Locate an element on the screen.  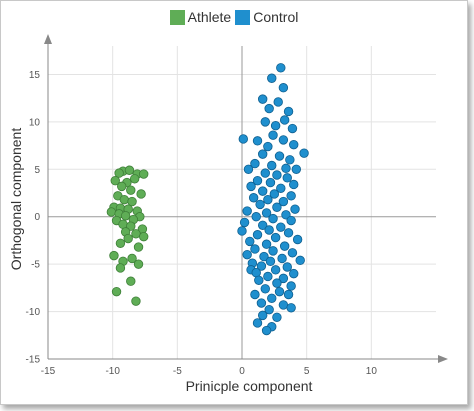
y-axis-arrow is located at coordinates (48, 39).